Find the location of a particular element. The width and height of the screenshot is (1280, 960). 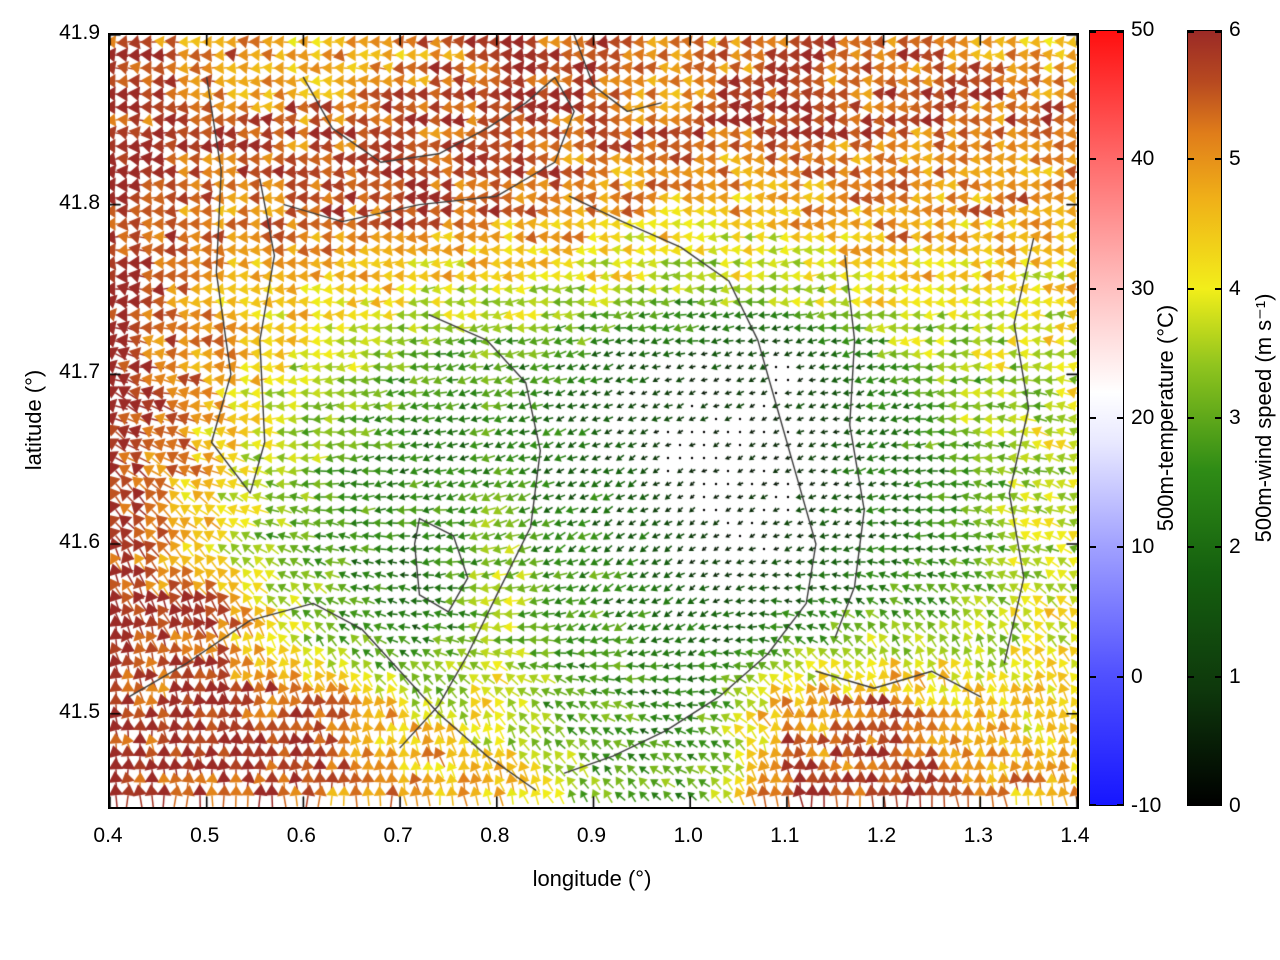

x-tick-label: 1.3 is located at coordinates (978, 835).